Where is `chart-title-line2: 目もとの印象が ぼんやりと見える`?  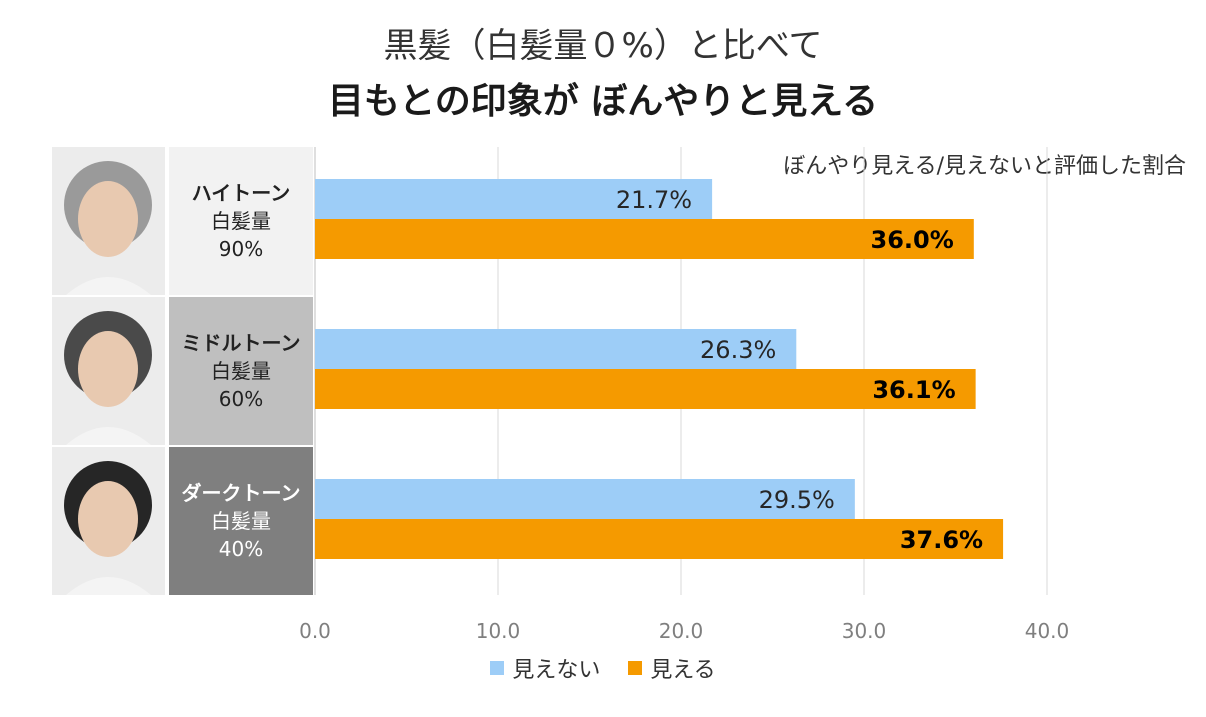
chart-title-line2: 目もとの印象が ぼんやりと見える is located at coordinates (603, 101).